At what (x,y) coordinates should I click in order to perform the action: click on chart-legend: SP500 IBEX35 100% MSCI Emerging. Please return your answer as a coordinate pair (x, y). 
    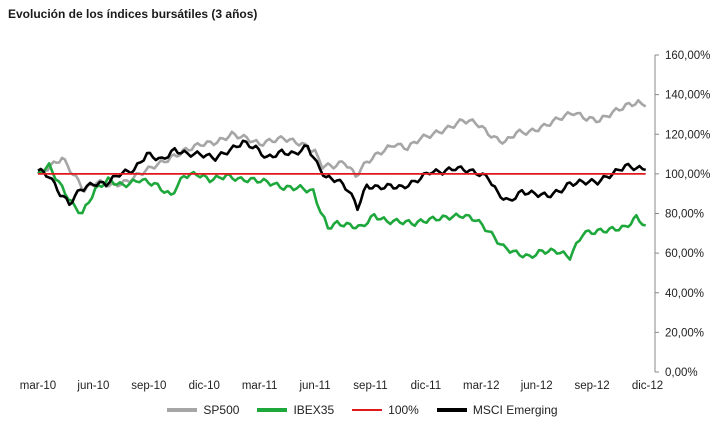
    Looking at the image, I should click on (362, 410).